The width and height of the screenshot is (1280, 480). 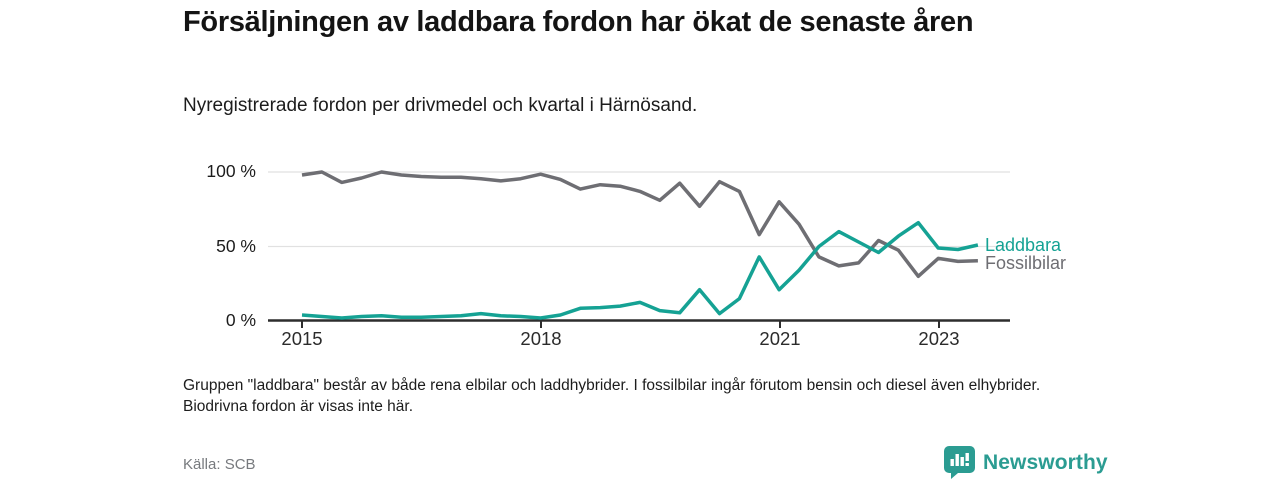 What do you see at coordinates (1045, 462) in the screenshot?
I see `newsworthy-logo-text: Newsworthy` at bounding box center [1045, 462].